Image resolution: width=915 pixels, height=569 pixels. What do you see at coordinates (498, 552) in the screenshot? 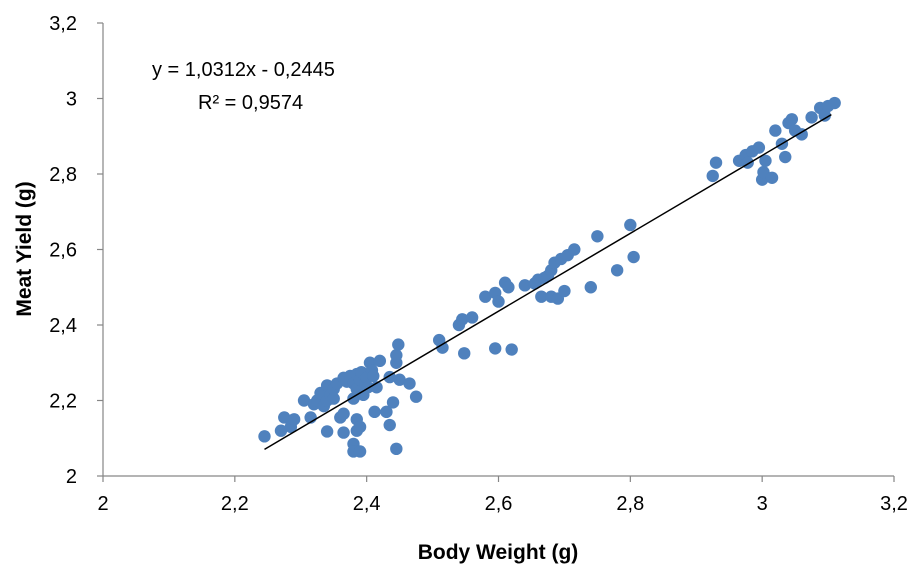
I see `x-axis-title: Body Weight (g)` at bounding box center [498, 552].